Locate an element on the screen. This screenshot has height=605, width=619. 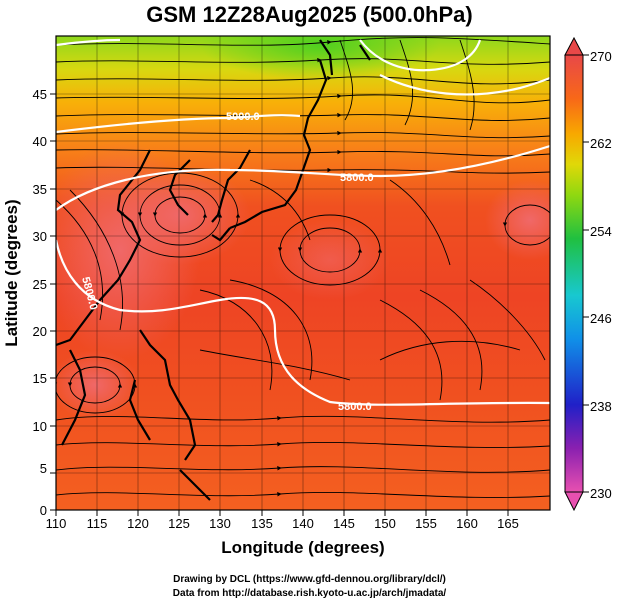
y-tick-label: 30 is located at coordinates (40, 236).